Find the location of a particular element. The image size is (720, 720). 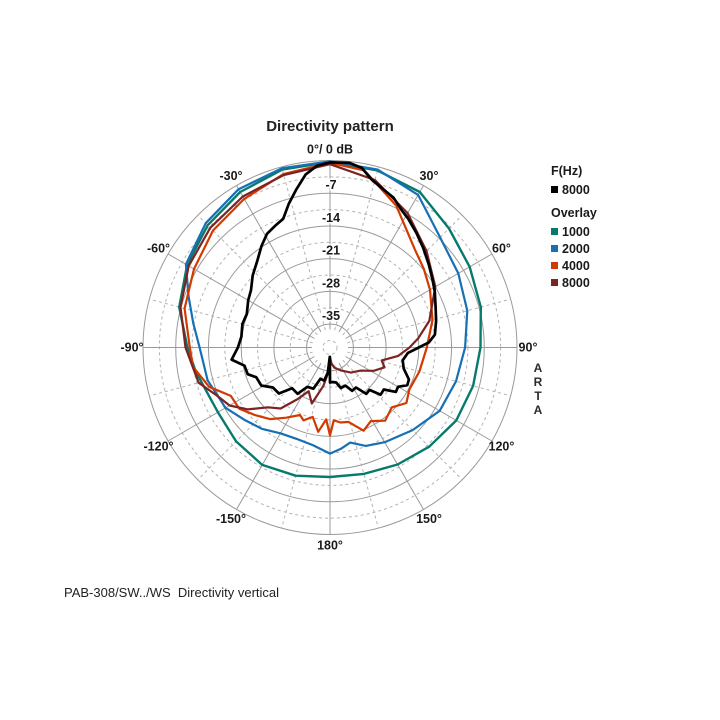

angle-label-60: 60° is located at coordinates (501, 249).